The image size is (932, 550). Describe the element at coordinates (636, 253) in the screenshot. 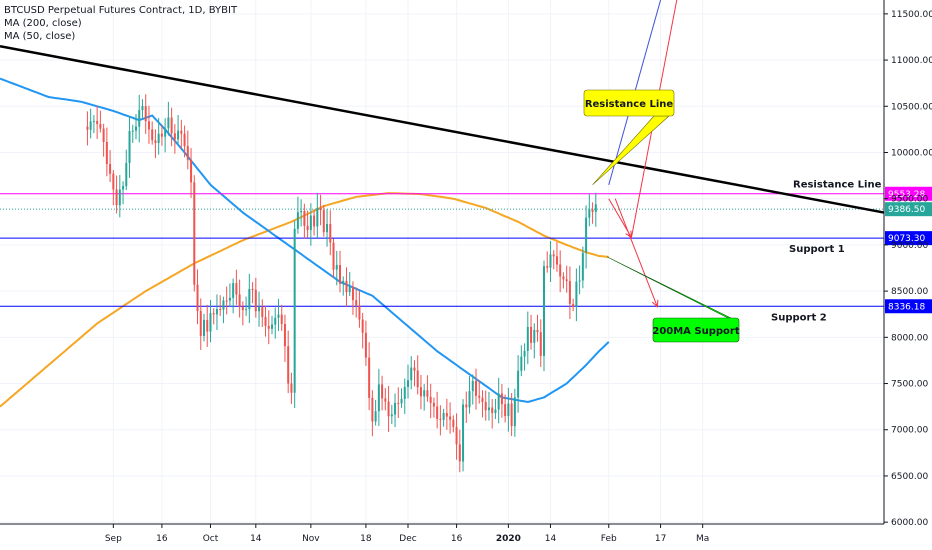

I see `projection-red-down-support2` at that location.